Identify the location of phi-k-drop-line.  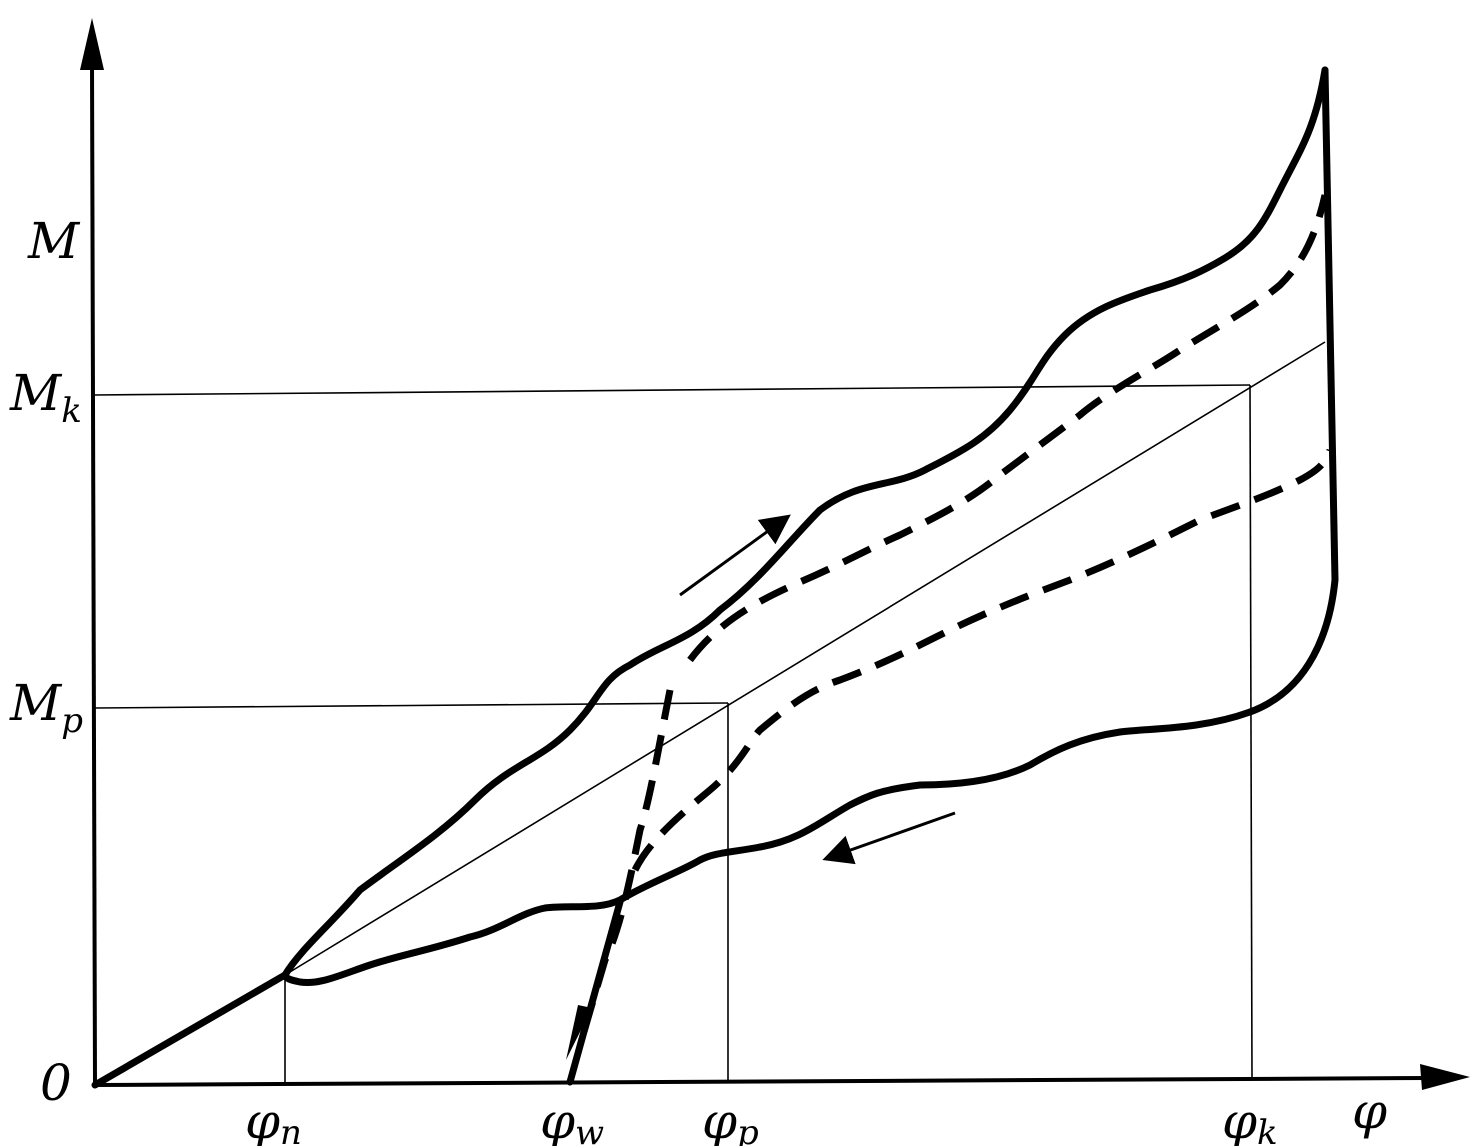
(1251, 731).